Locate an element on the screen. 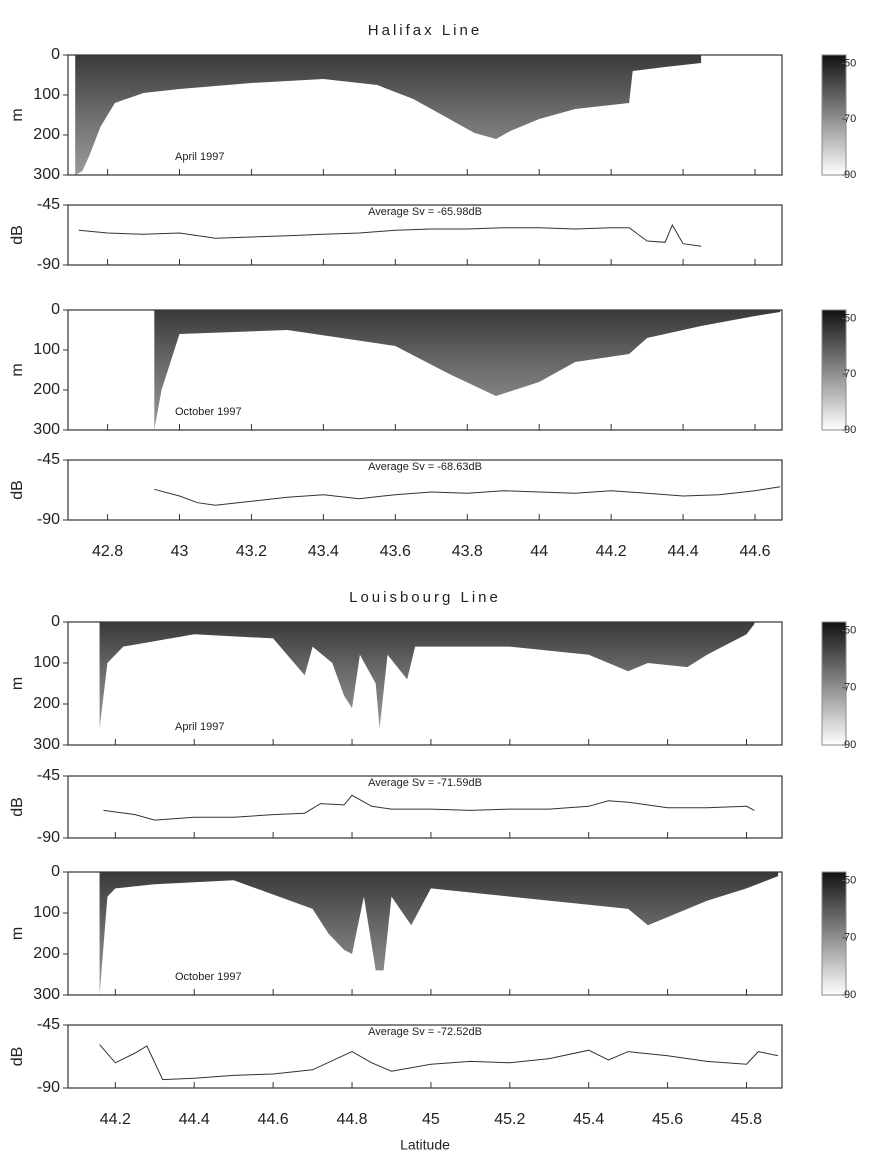 Image resolution: width=871 pixels, height=1167 pixels. x-tick-label: 45.8 is located at coordinates (746, 1119).